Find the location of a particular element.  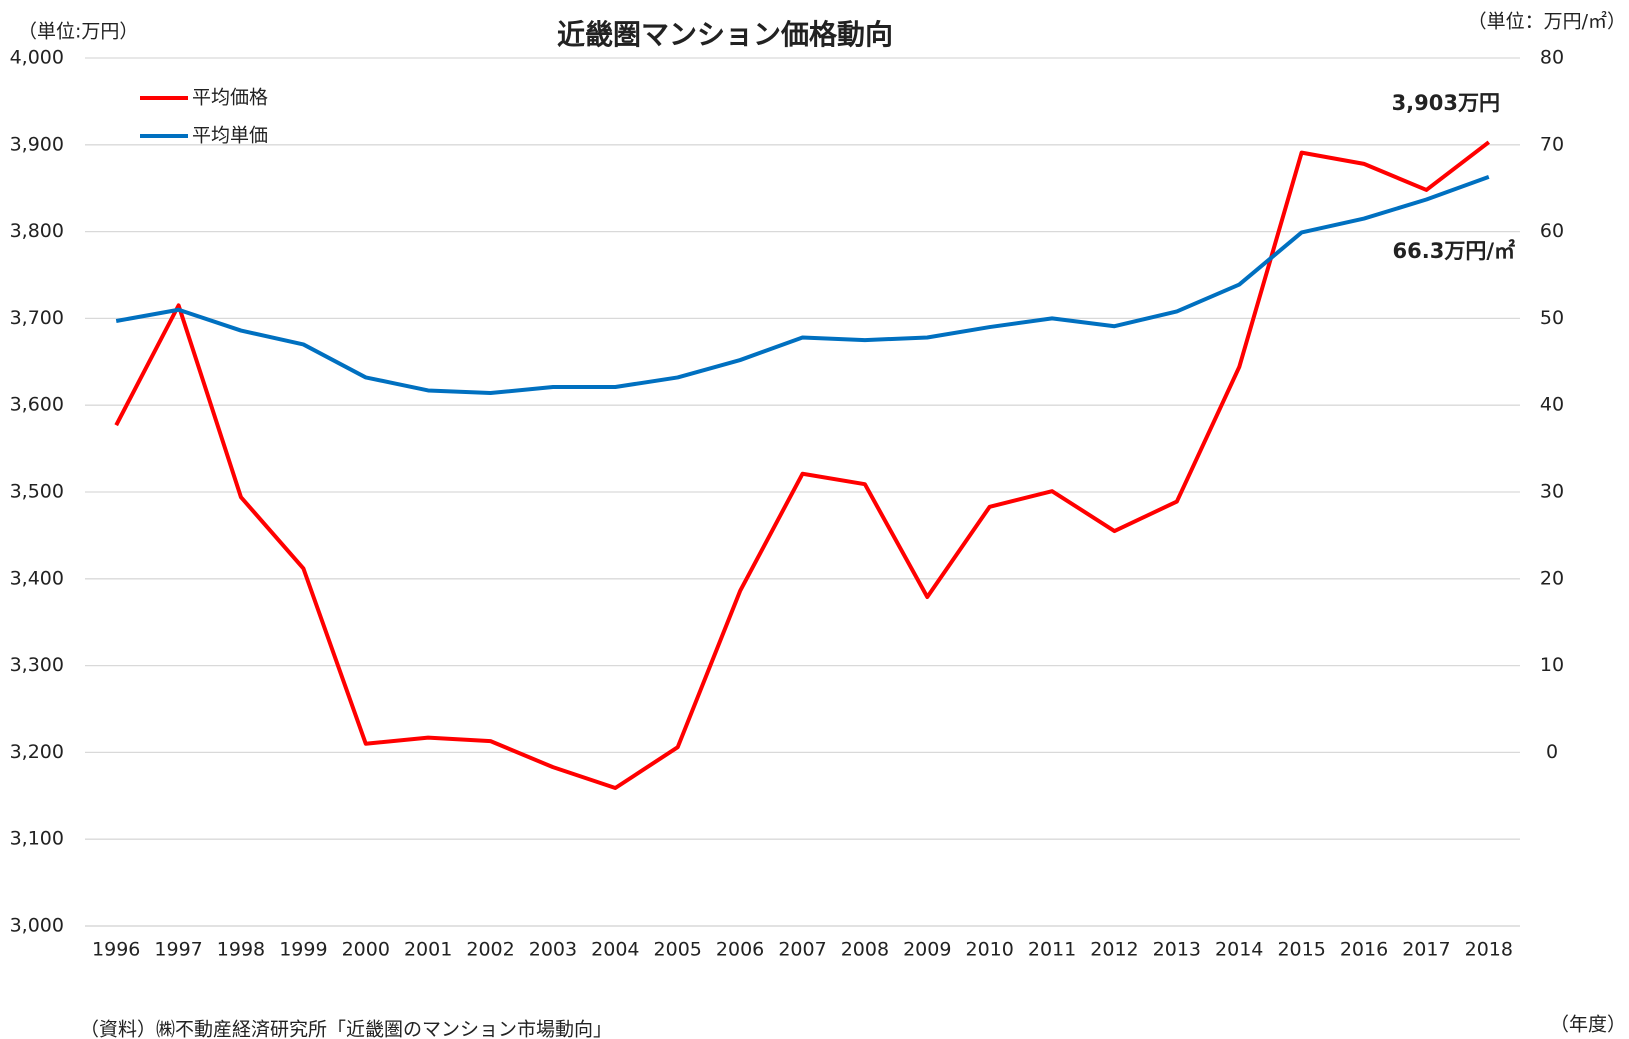

x-tick-label: 2015 is located at coordinates (1301, 950).